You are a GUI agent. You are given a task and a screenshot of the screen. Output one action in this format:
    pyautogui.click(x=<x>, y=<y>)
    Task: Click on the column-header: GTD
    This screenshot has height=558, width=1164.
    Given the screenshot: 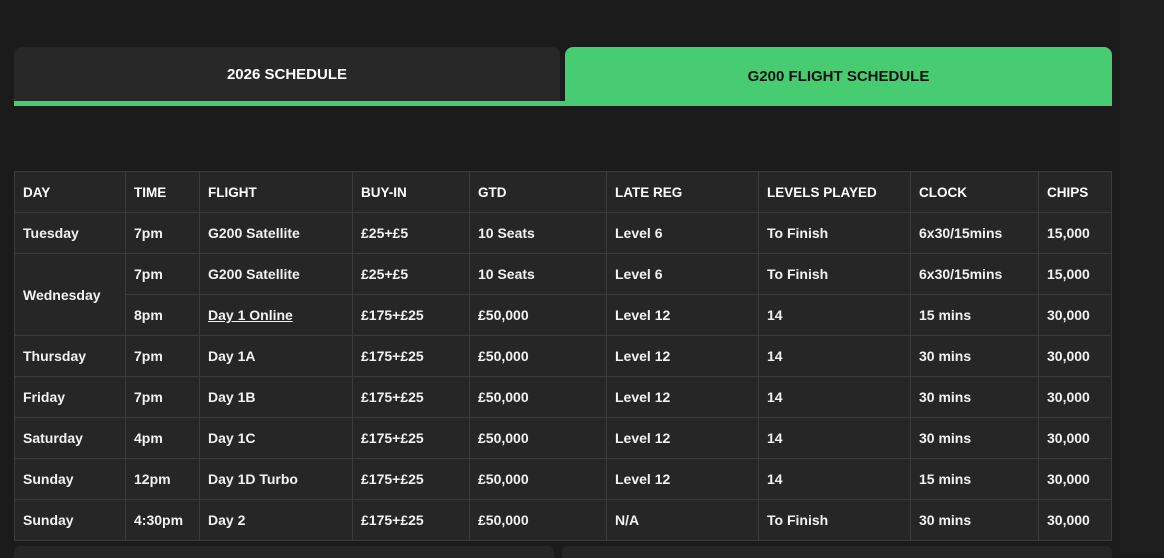 What is the action you would take?
    pyautogui.click(x=538, y=192)
    